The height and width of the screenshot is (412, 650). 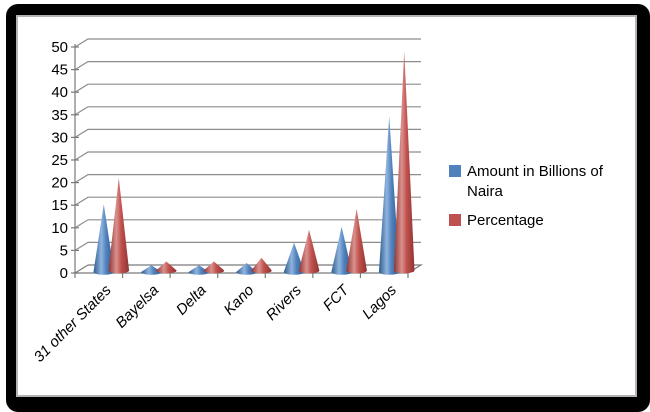 What do you see at coordinates (59, 137) in the screenshot?
I see `y-axis-label-30: 30` at bounding box center [59, 137].